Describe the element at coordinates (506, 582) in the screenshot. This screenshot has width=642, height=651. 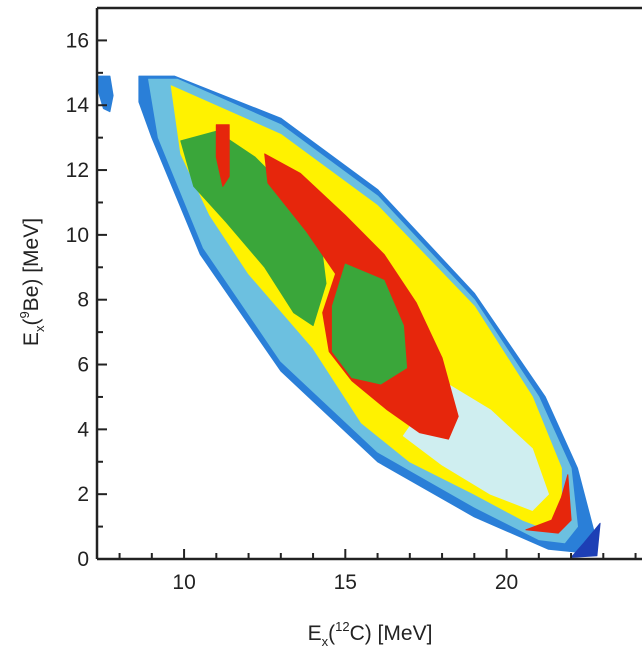
I see `x-tick-label: 20` at that location.